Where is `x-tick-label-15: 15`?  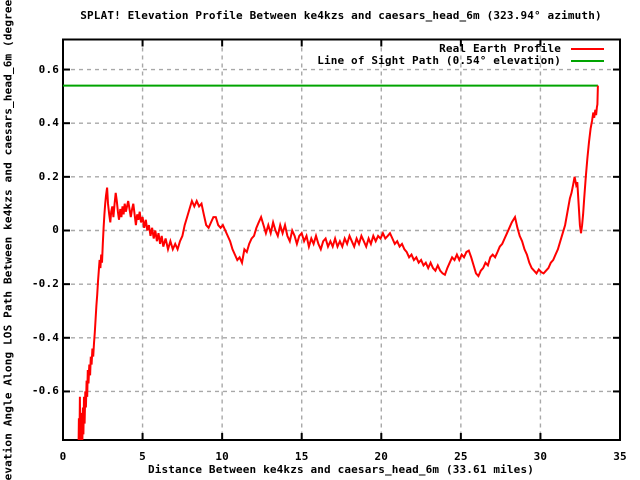
x-tick-label-15: 15 is located at coordinates (301, 456).